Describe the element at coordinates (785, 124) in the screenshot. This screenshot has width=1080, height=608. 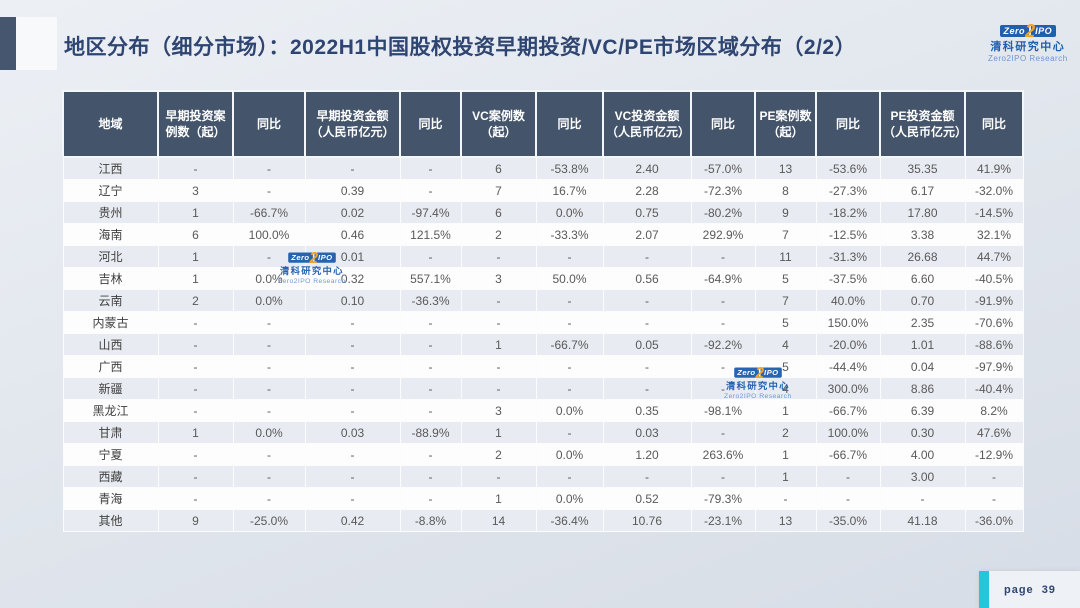
I see `header-cell: PE案例数（起）` at that location.